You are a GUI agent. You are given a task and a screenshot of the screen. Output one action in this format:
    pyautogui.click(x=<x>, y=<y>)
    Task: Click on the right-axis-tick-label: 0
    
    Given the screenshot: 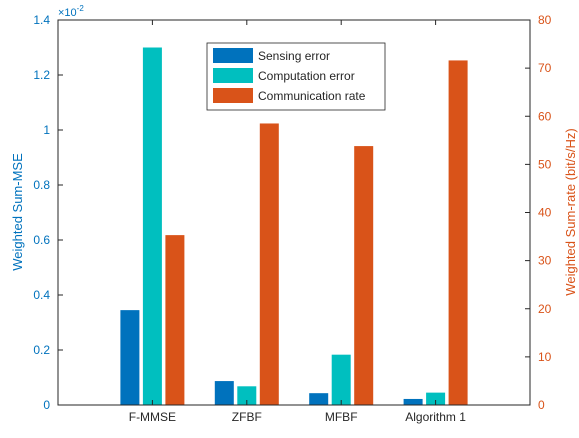 What is the action you would take?
    pyautogui.click(x=541, y=405)
    